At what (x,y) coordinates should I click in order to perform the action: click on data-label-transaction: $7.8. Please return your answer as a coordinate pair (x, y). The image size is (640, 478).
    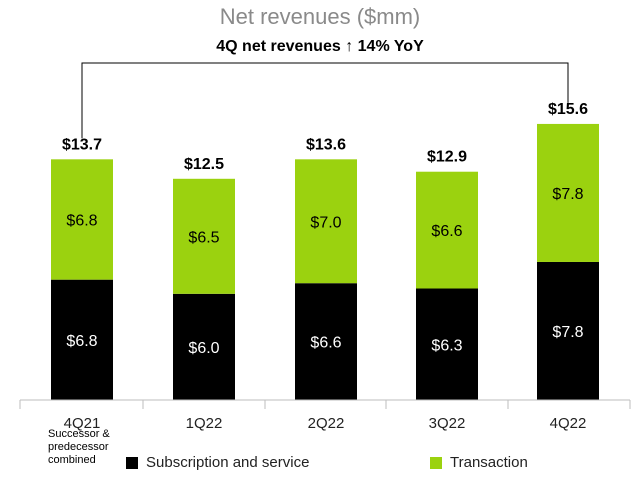
    Looking at the image, I should click on (567, 194).